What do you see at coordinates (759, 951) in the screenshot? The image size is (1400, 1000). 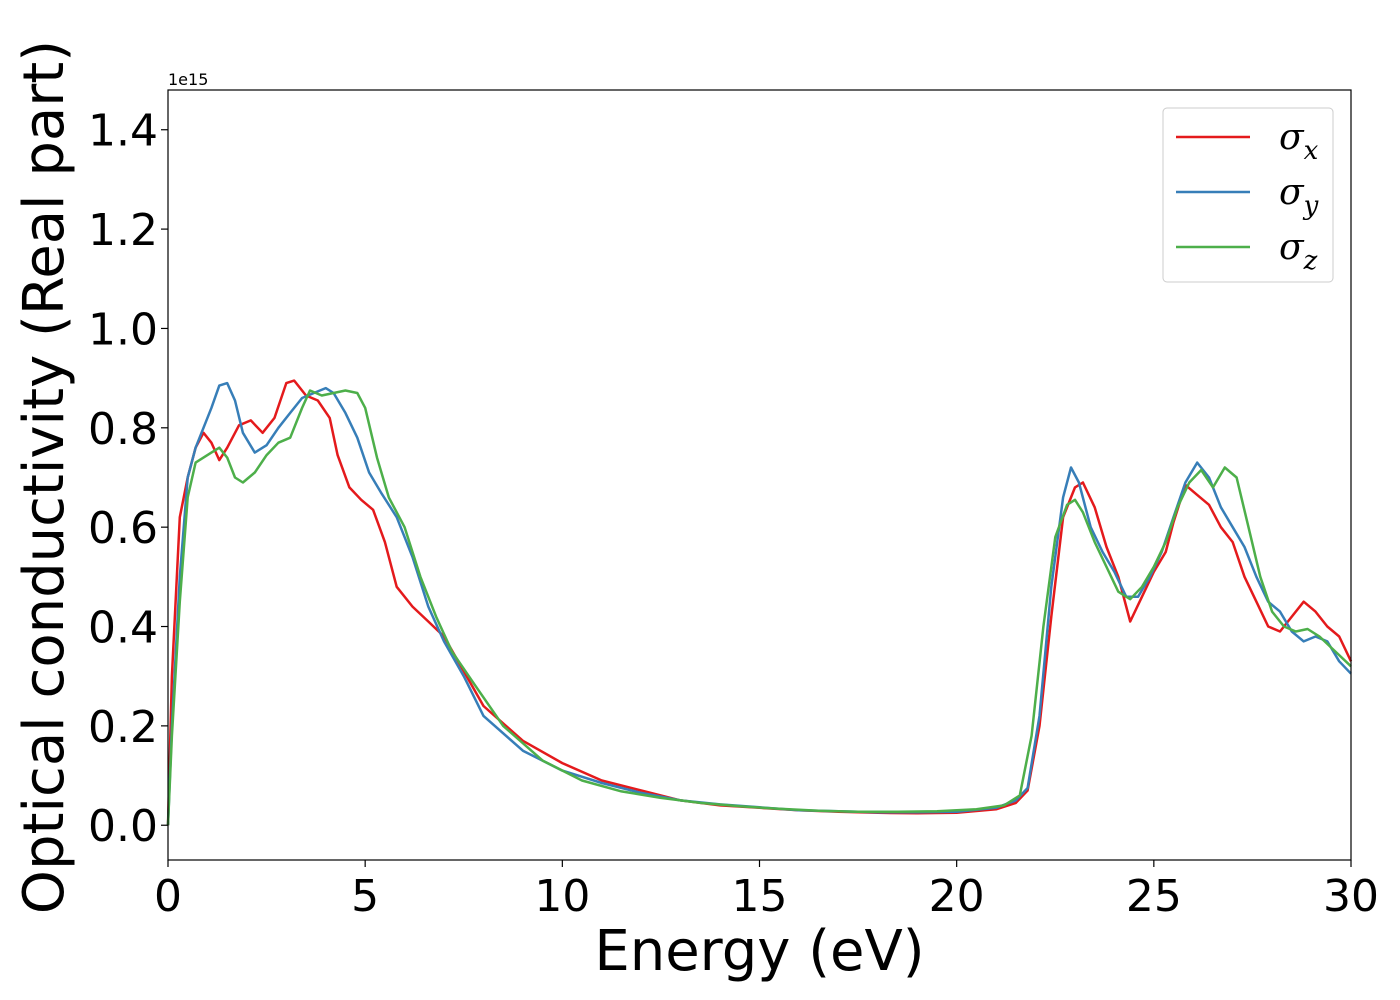 I see `x-axis-title: Energy (eV)` at bounding box center [759, 951].